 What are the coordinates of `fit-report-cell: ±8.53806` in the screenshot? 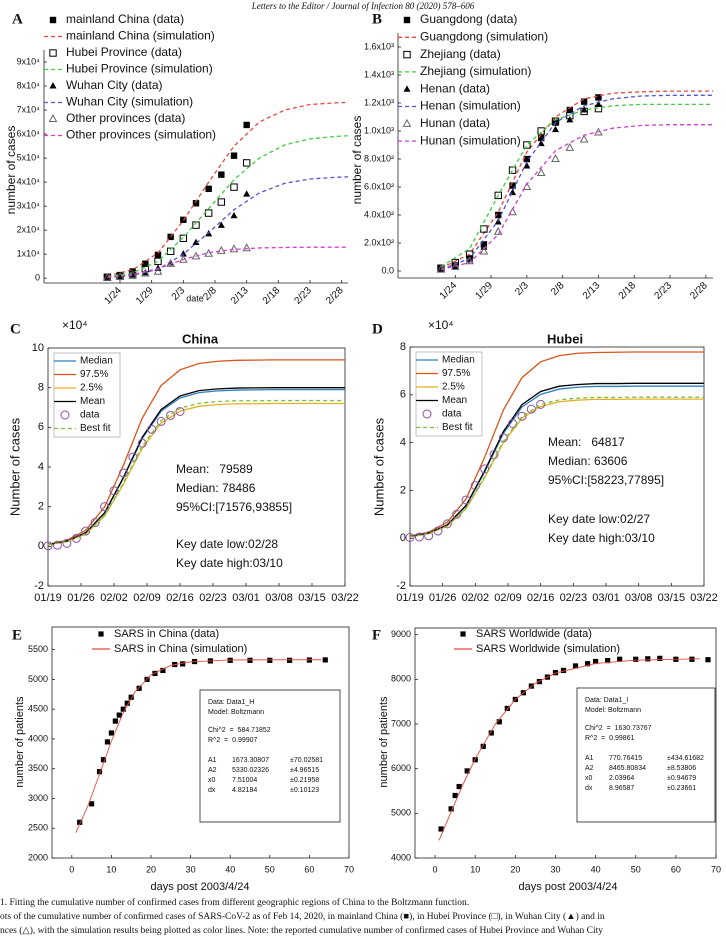 It's located at (681, 768).